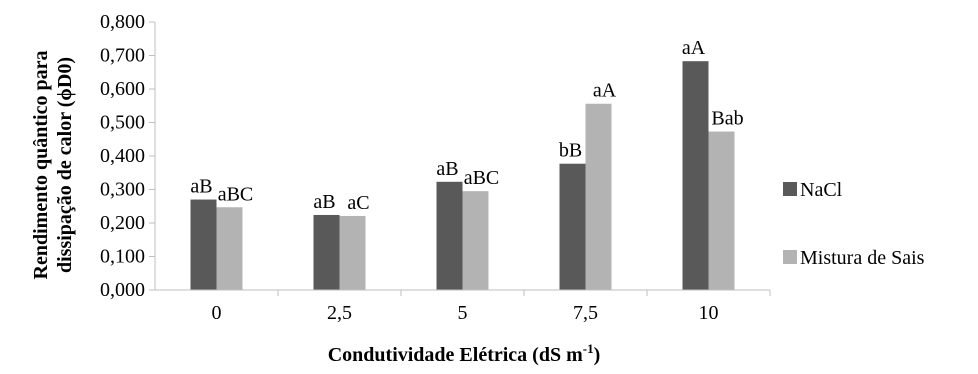 This screenshot has width=978, height=374. What do you see at coordinates (122, 290) in the screenshot?
I see `y-tick-label: 0,000` at bounding box center [122, 290].